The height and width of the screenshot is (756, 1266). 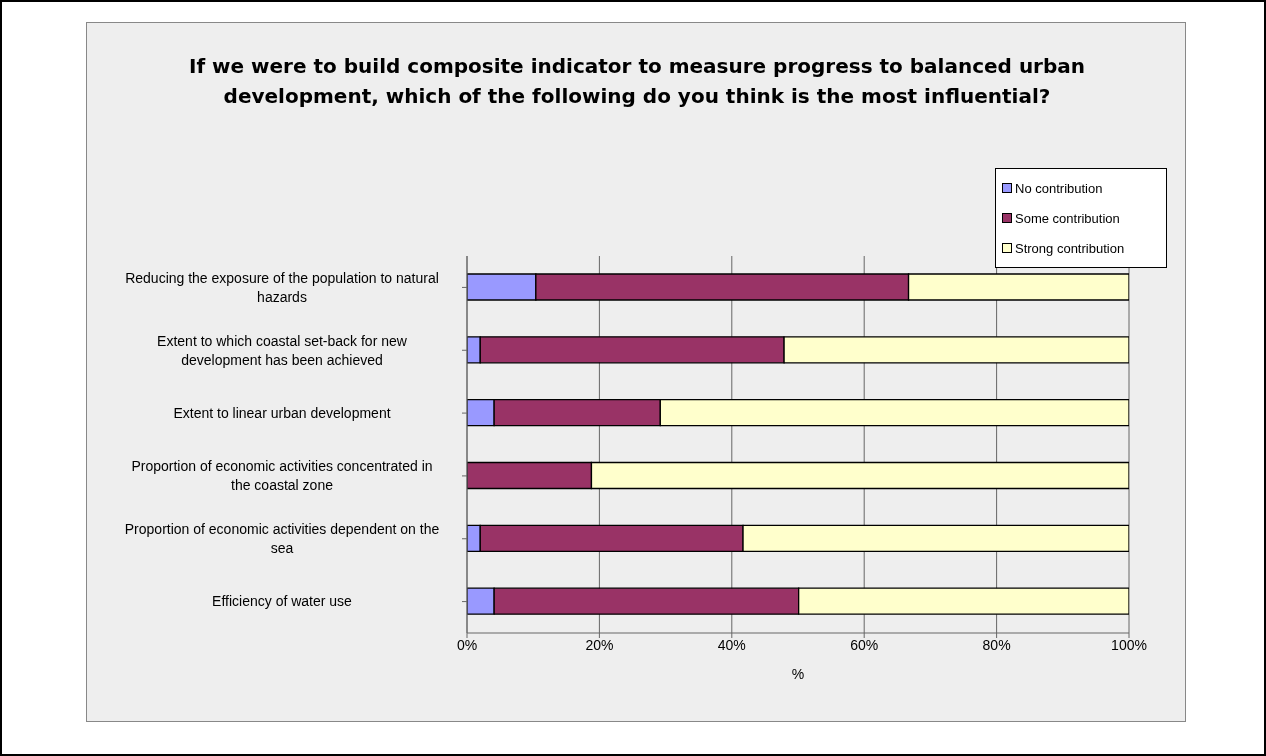 What do you see at coordinates (599, 644) in the screenshot?
I see `x-tick-label: 20%` at bounding box center [599, 644].